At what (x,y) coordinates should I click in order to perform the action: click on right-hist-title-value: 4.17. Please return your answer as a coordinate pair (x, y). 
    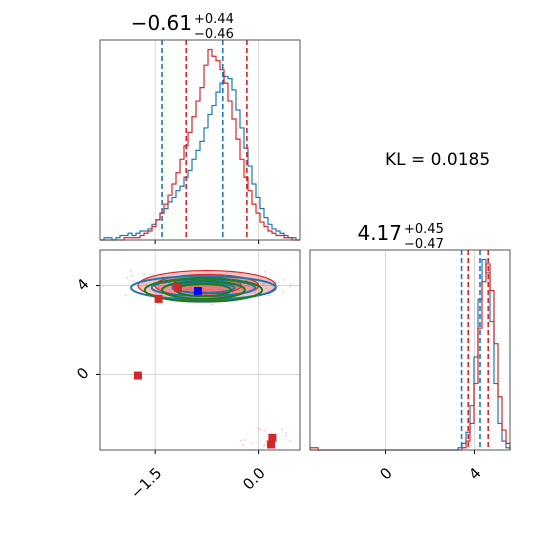
    Looking at the image, I should click on (379, 233).